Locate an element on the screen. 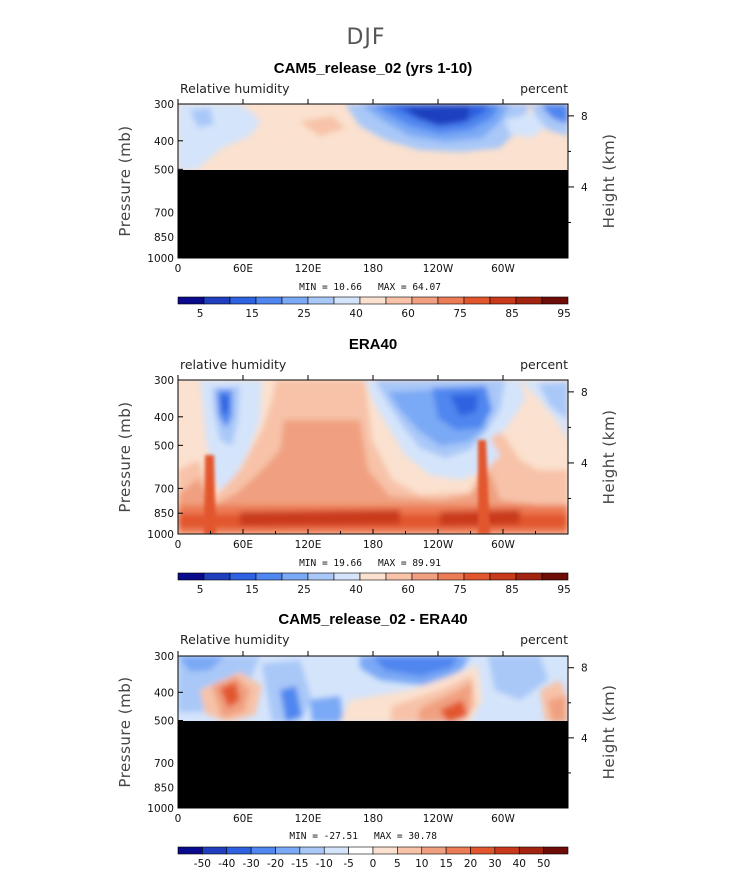 Image resolution: width=733 pixels, height=872 pixels. min-label: MIN = 19.66 is located at coordinates (330, 563).